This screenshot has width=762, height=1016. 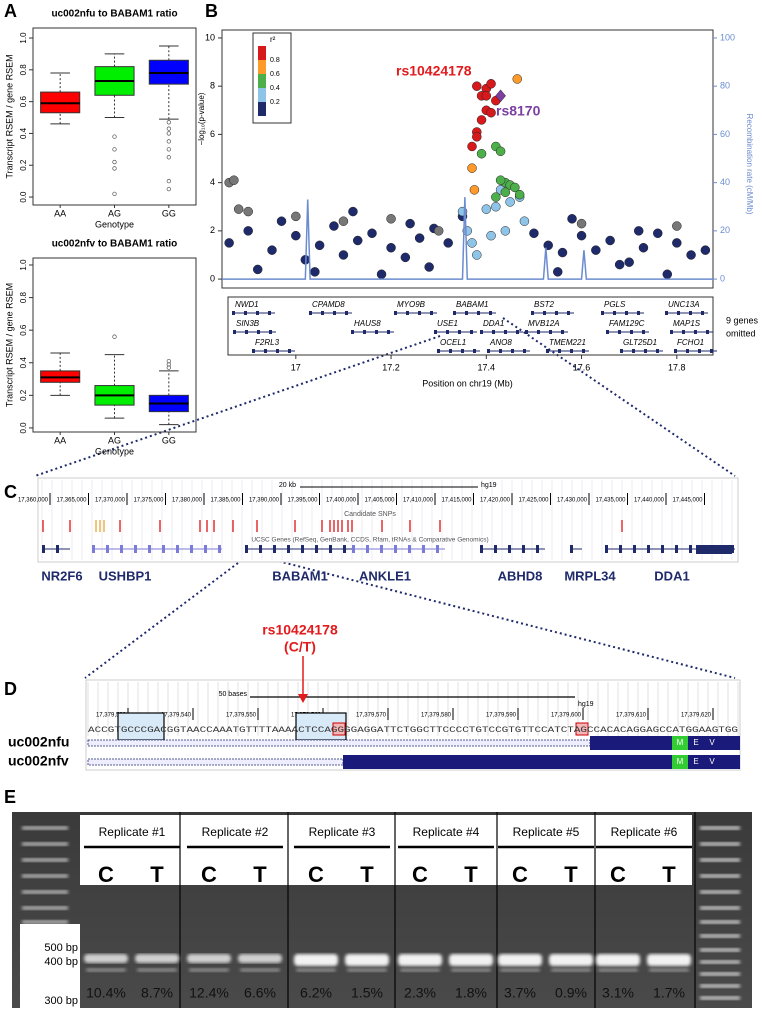 I want to click on x-axis-label: Genotype, so click(x=114, y=224).